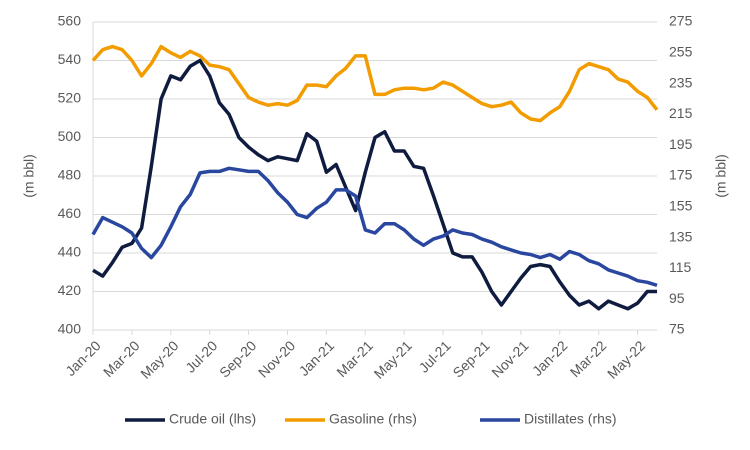 The image size is (750, 450). What do you see at coordinates (509, 358) in the screenshot?
I see `x-tick-label: Nov-21` at bounding box center [509, 358].